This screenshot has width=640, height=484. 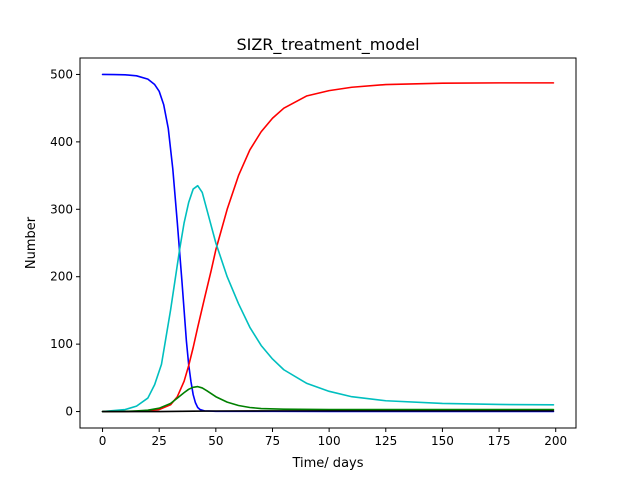 I want to click on x-tick-label: 50, so click(x=215, y=441).